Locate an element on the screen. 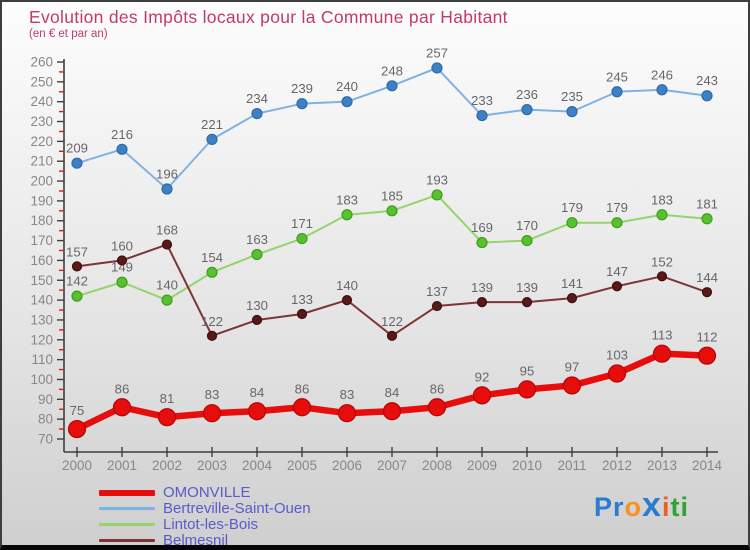  svg-text: 2000 is located at coordinates (77, 465).